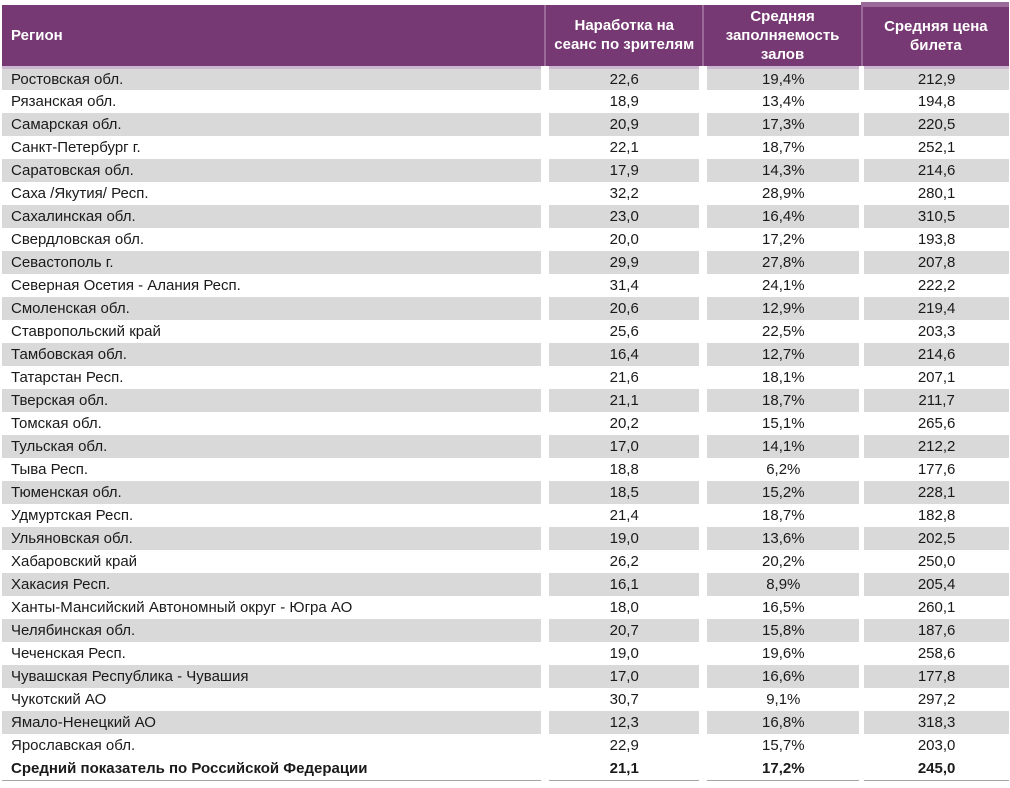 The height and width of the screenshot is (788, 1010). I want to click on table-row: Ямало-Ненецкий АО 12,3 16,8% 318,3, so click(505, 722).